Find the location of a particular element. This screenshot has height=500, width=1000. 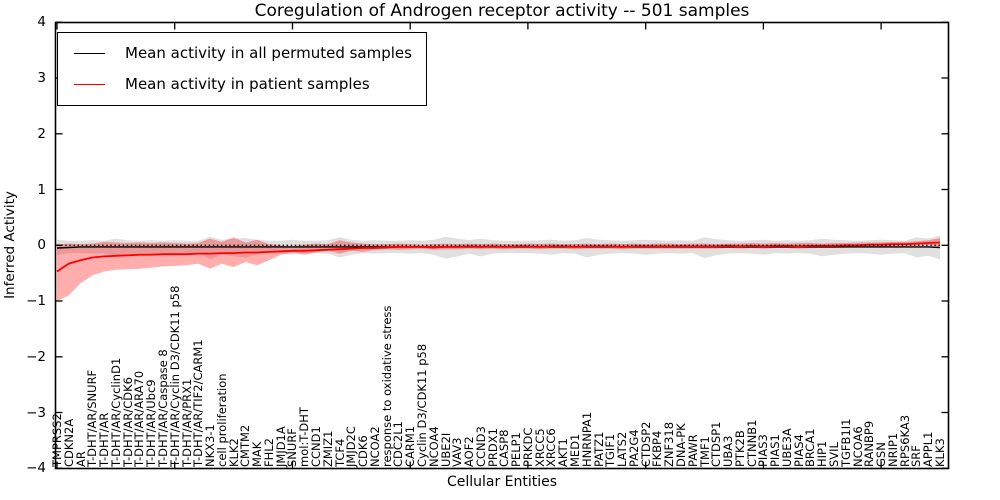

x-tick-label: KLK3 is located at coordinates (940, 452).